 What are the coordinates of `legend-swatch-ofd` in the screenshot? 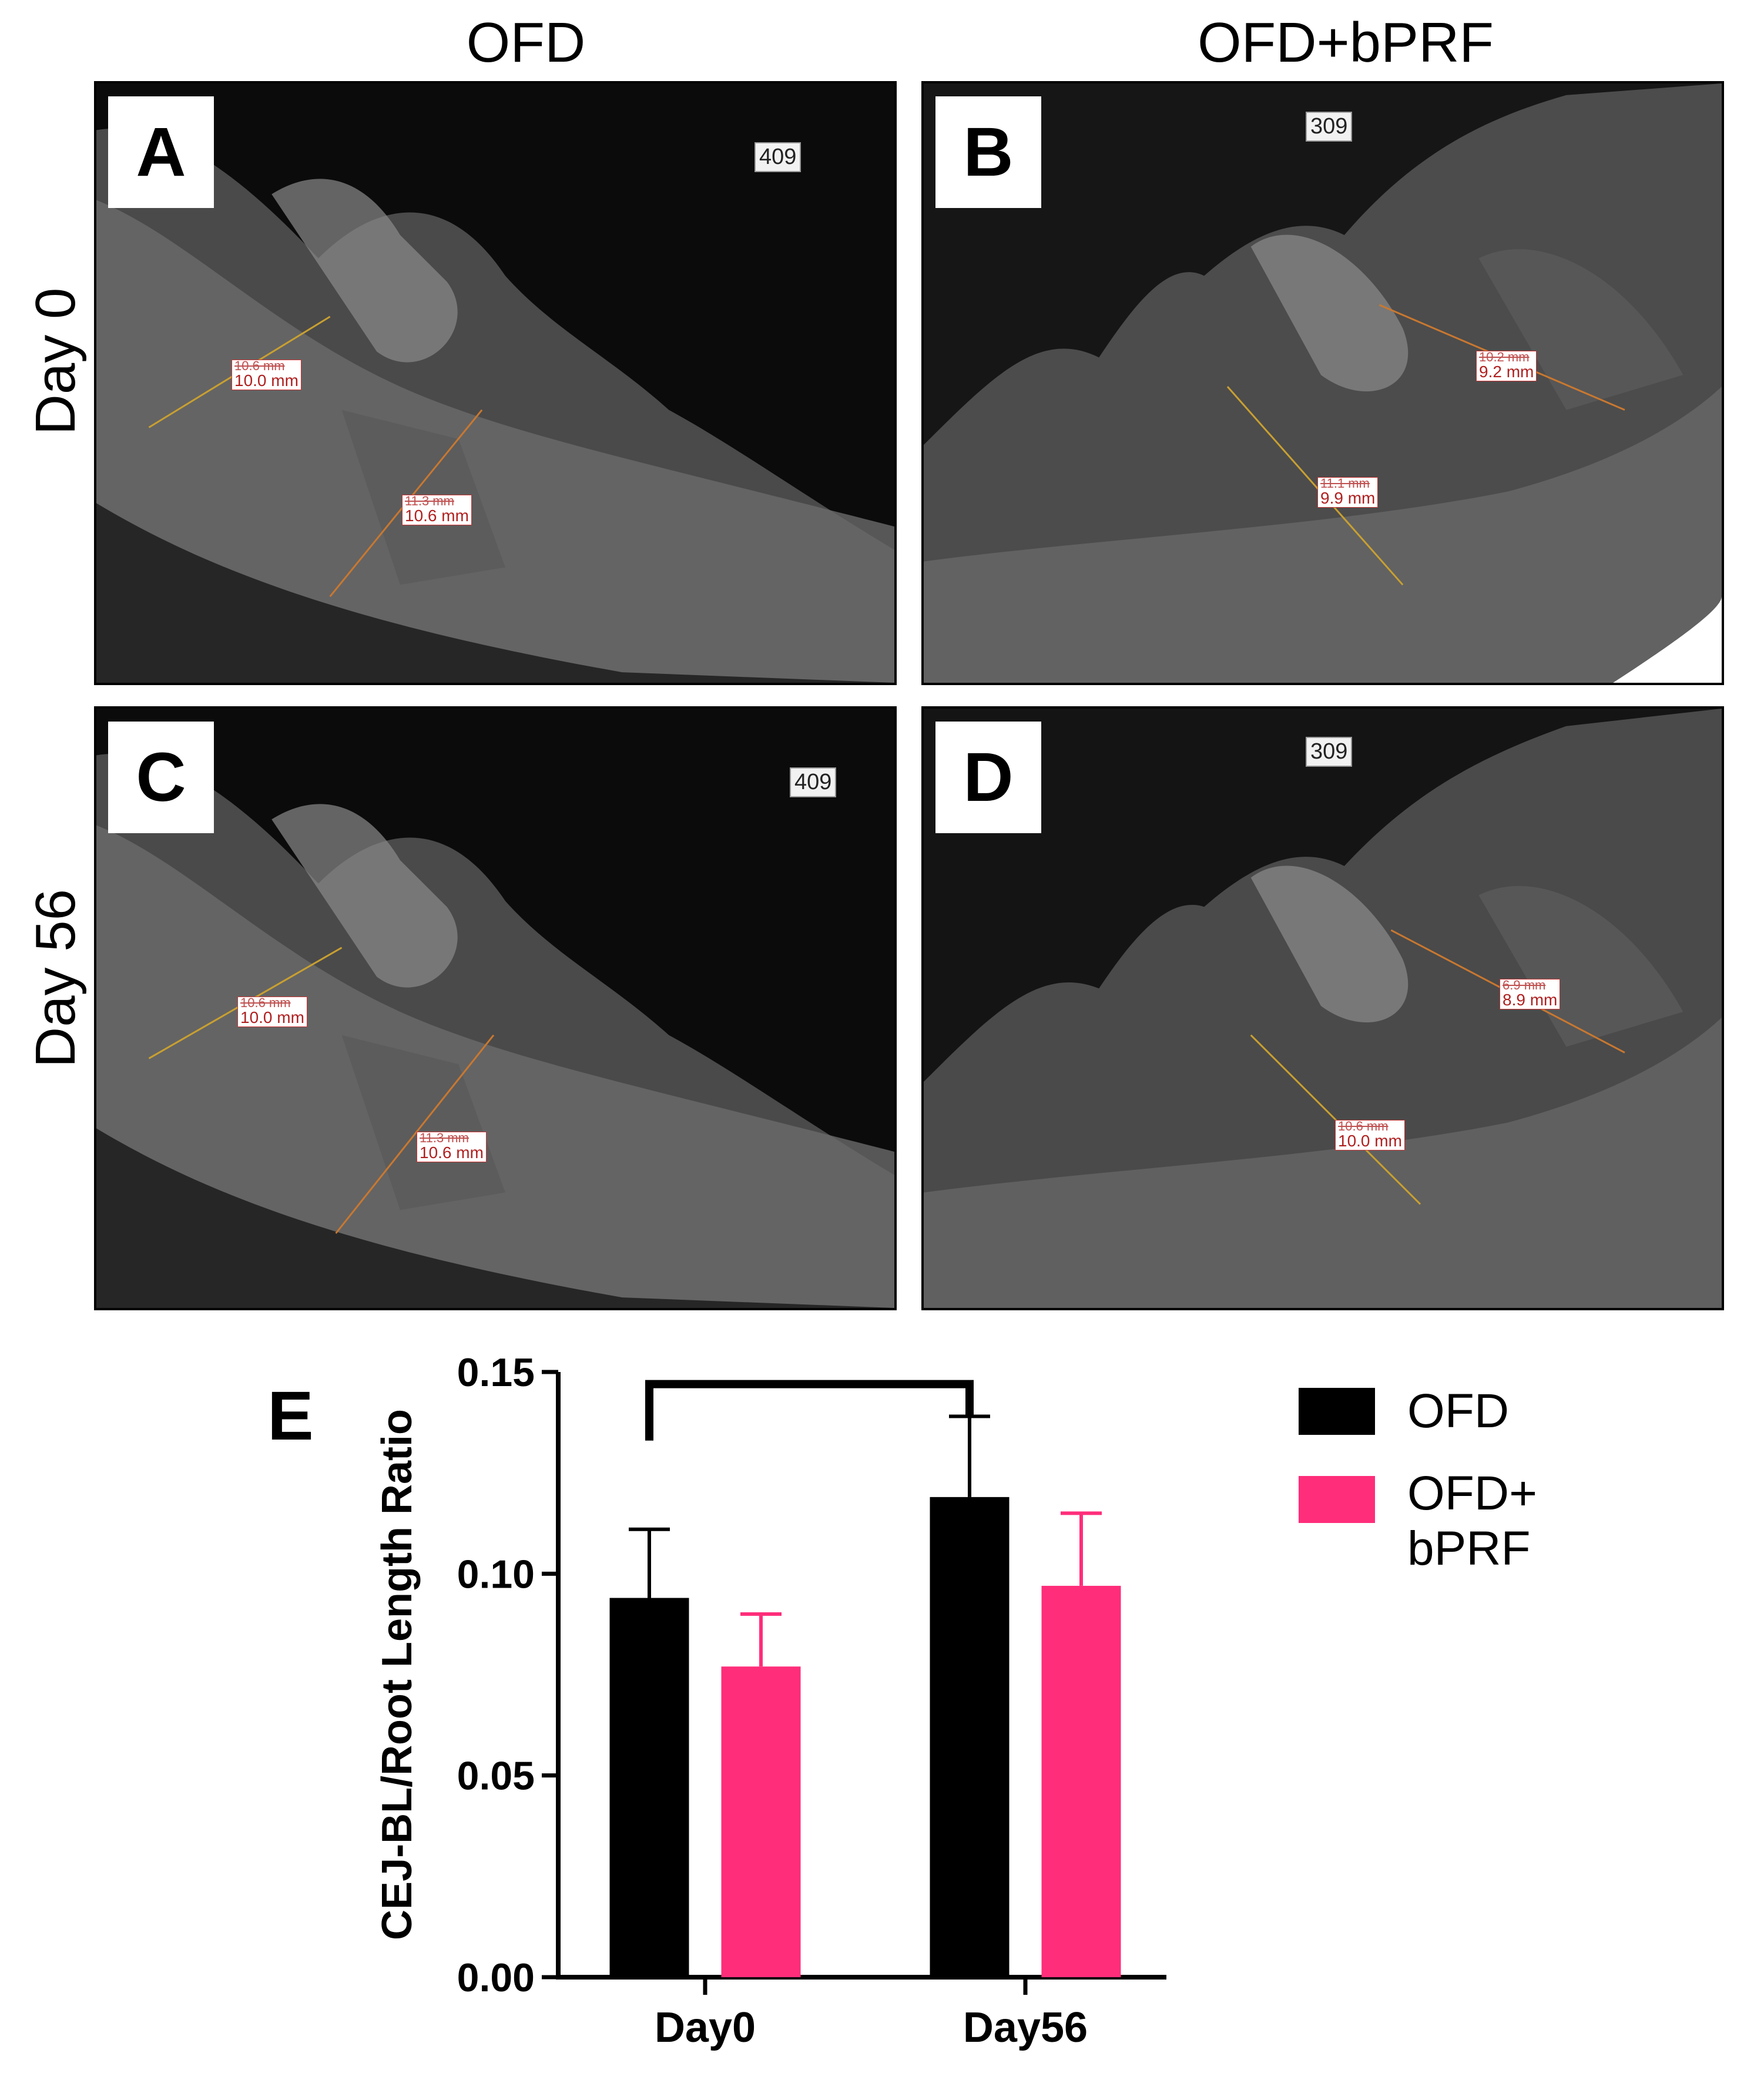 It's located at (1337, 1411).